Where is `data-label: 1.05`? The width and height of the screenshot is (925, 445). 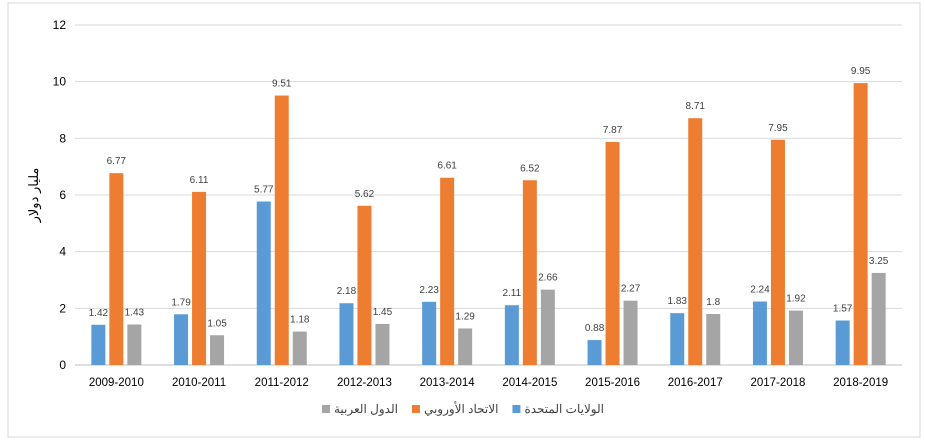 data-label: 1.05 is located at coordinates (217, 323).